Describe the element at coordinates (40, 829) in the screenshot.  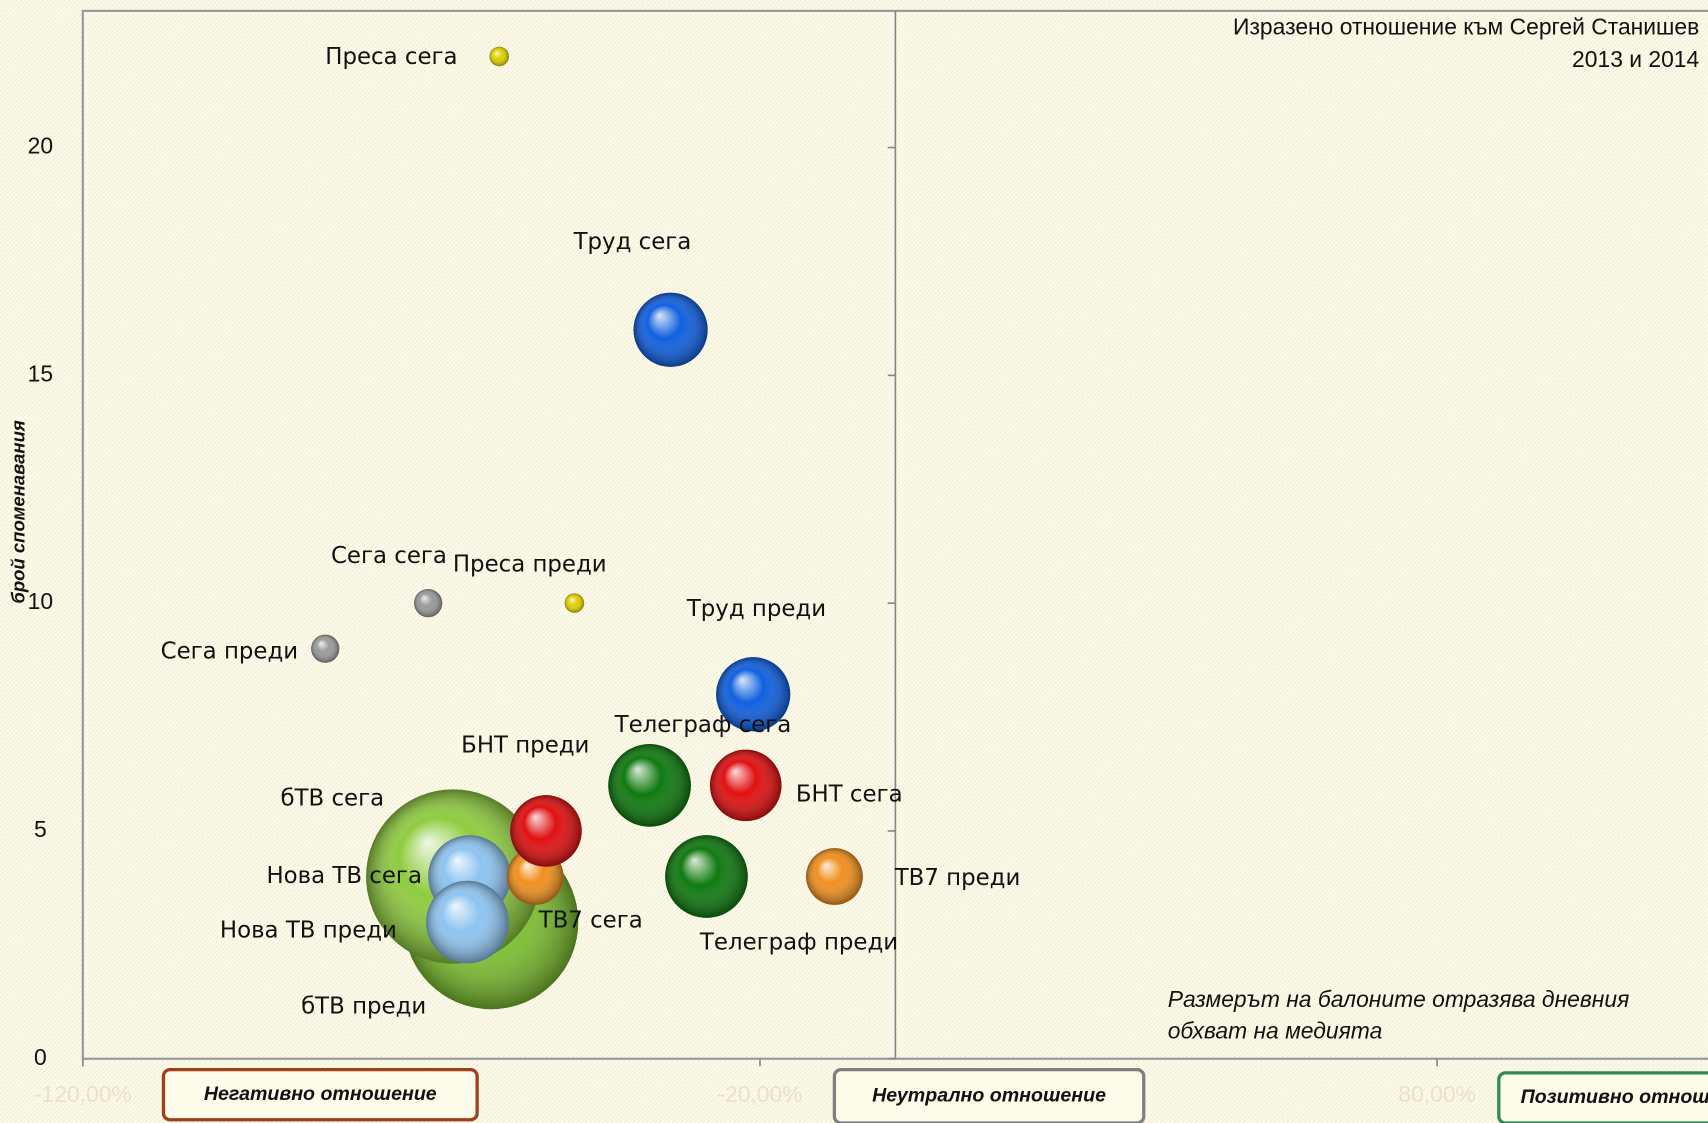
I see `y-tick-label: 5` at that location.